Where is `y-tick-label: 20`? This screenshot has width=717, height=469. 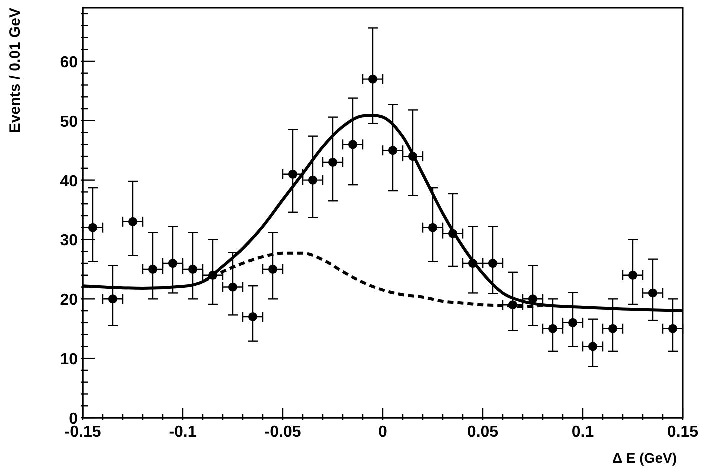 y-tick-label: 20 is located at coordinates (69, 301).